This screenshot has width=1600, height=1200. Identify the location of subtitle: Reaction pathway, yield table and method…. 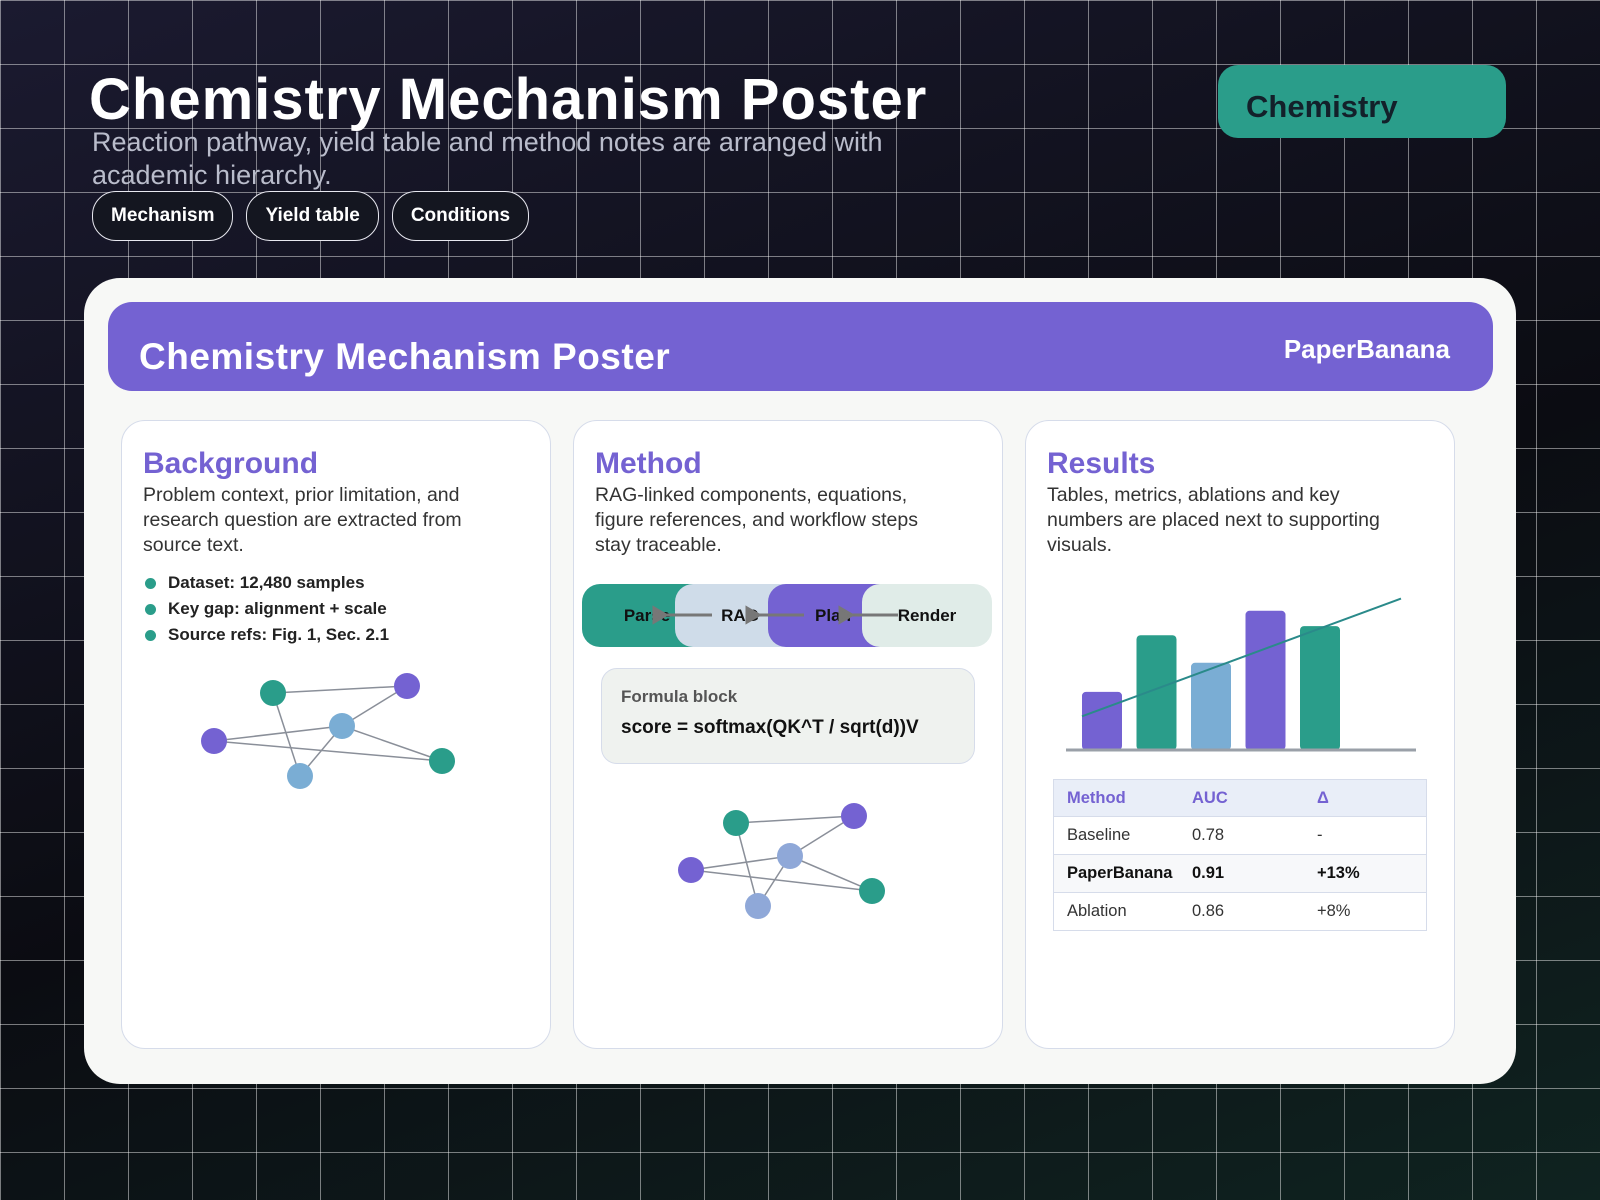
(487, 158).